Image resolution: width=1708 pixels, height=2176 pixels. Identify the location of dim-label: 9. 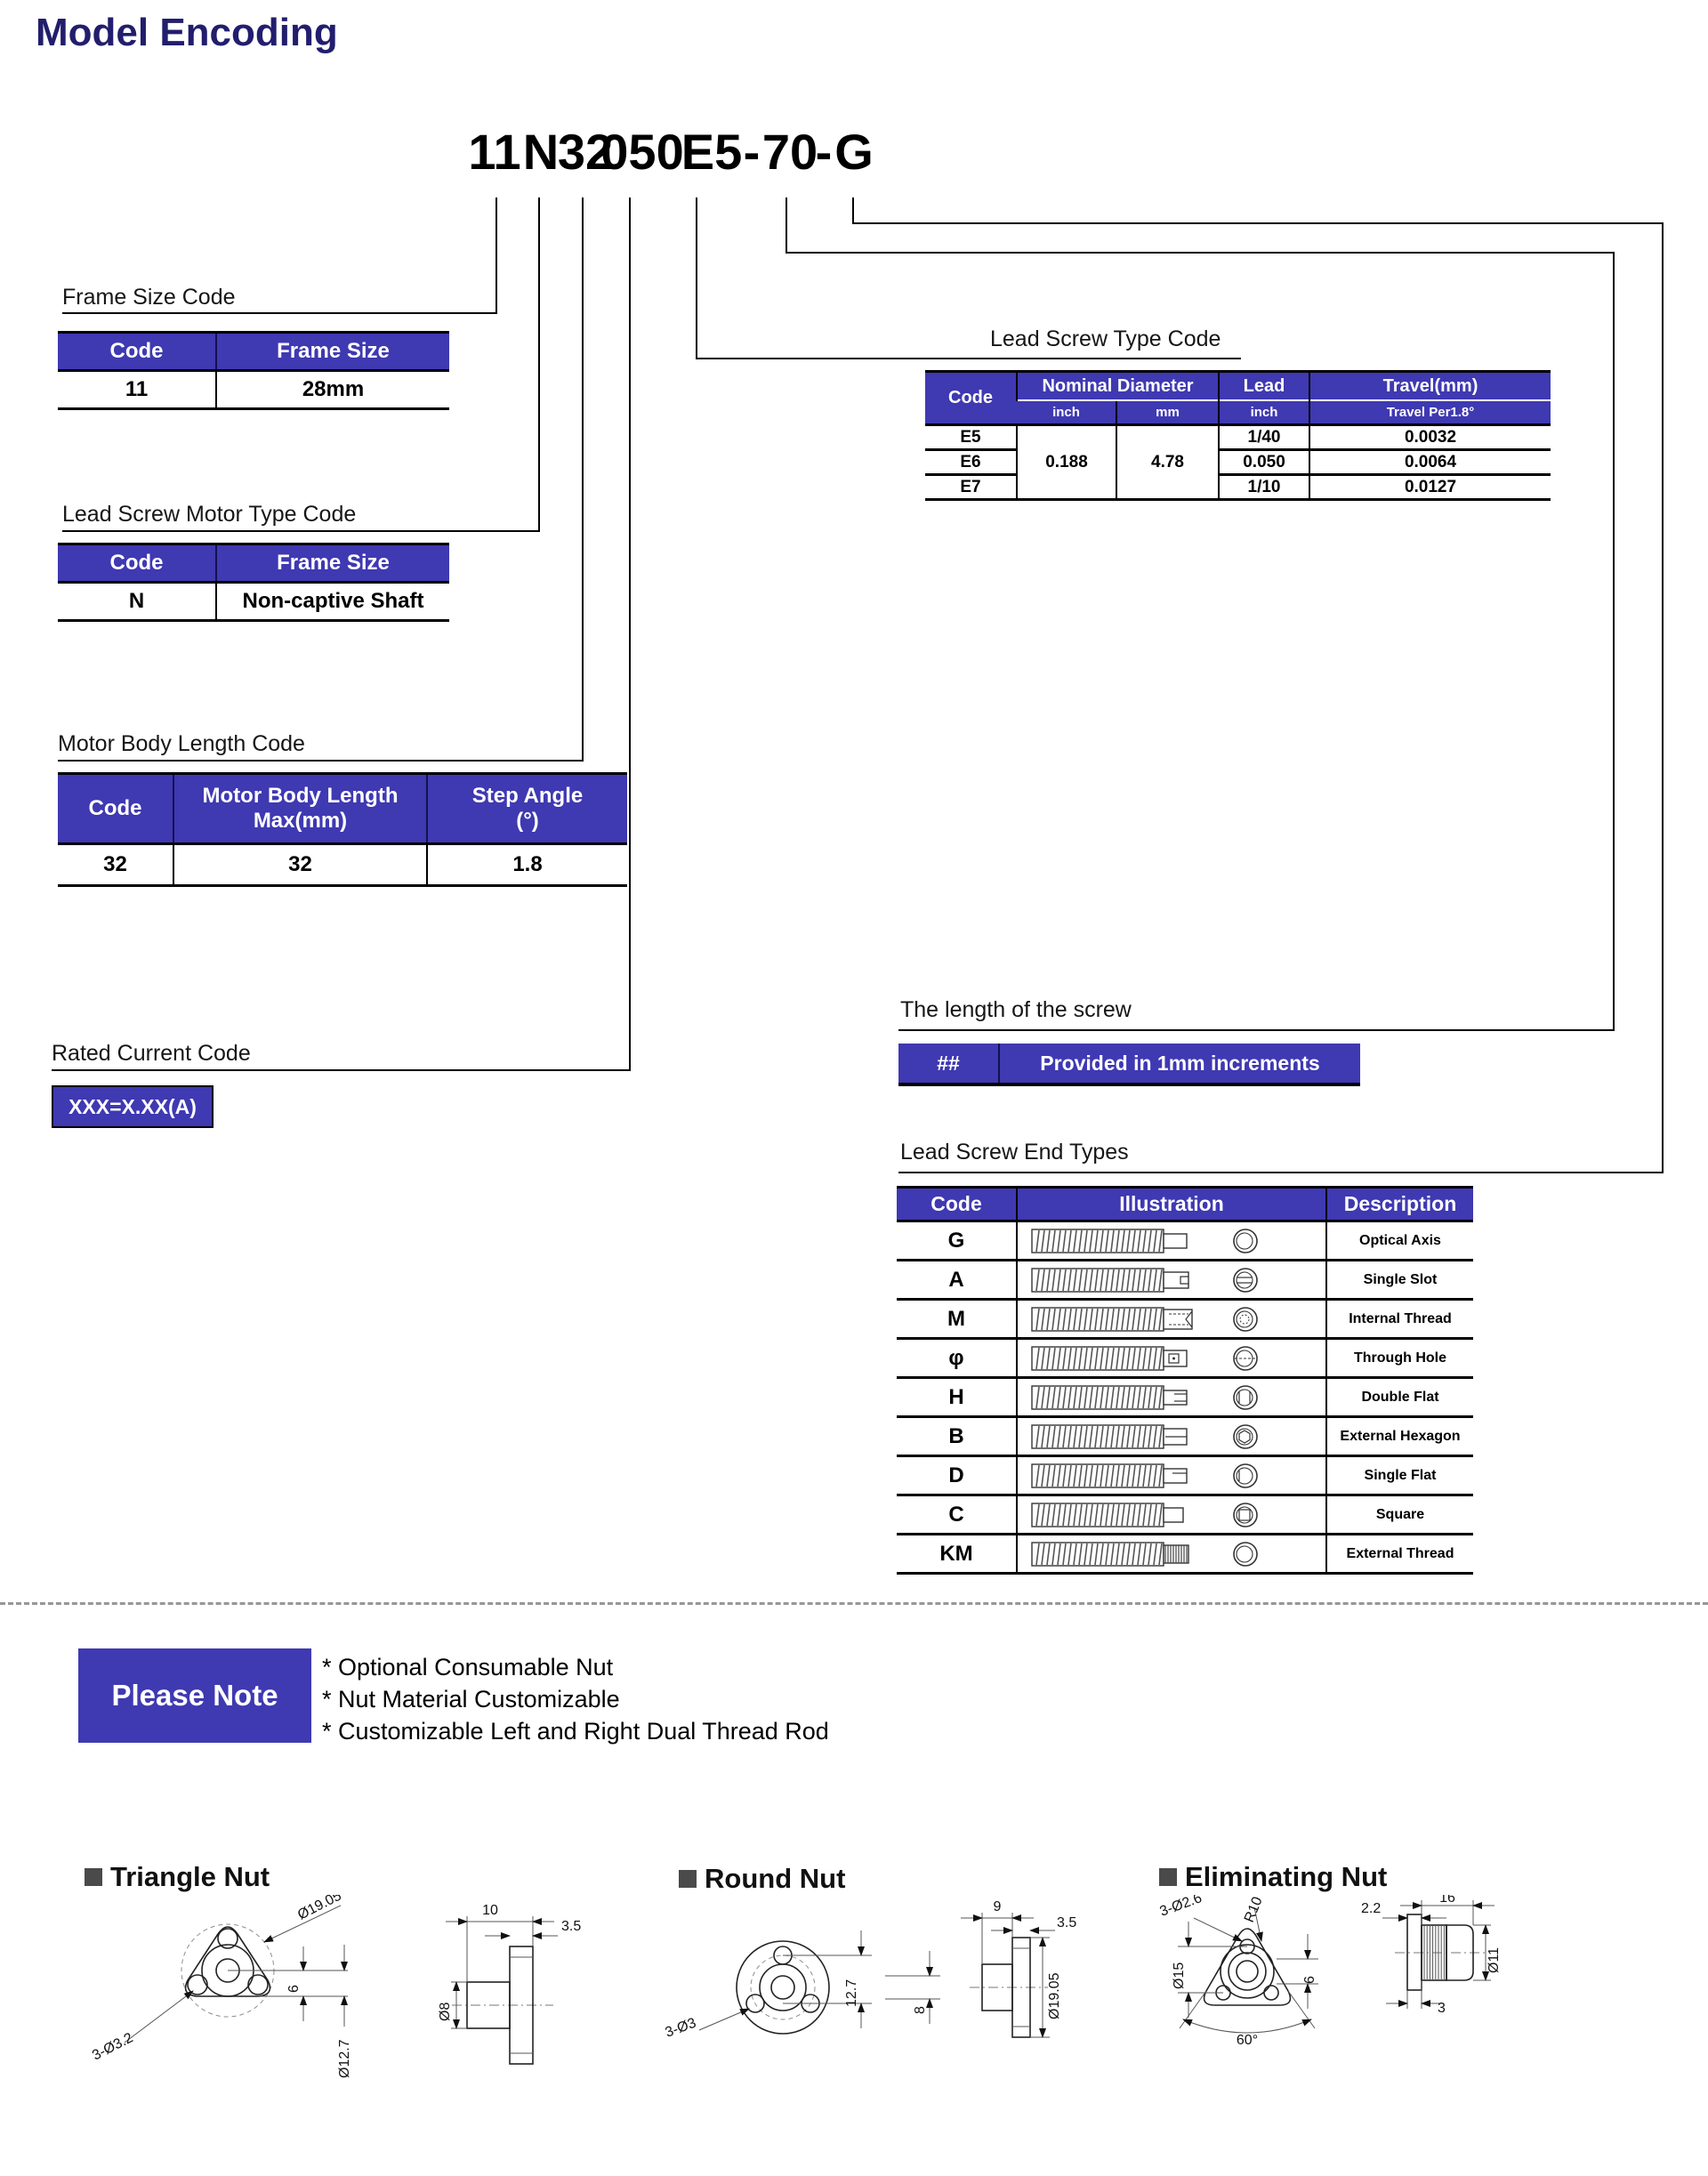
(998, 1906).